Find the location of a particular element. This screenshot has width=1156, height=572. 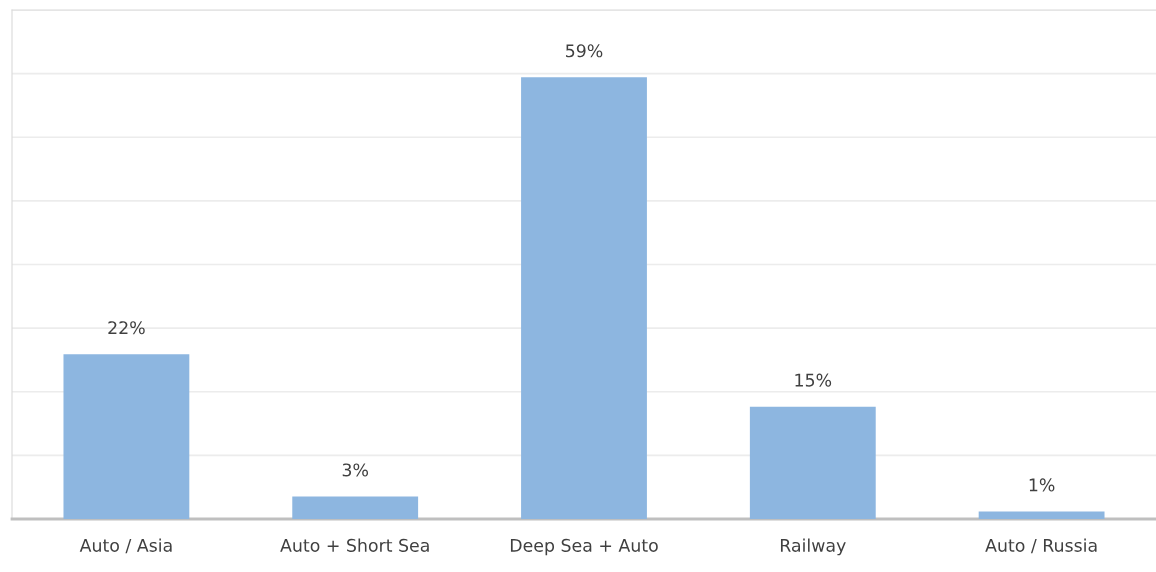

x-tick-label: Deep Sea + Auto is located at coordinates (584, 547).